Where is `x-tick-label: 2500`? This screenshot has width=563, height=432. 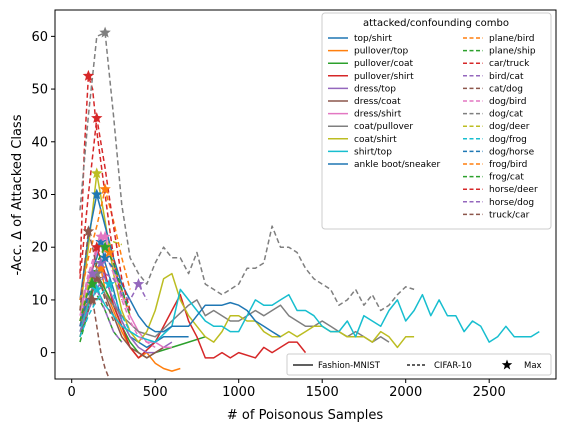
x-tick-label: 2500 is located at coordinates (489, 392).